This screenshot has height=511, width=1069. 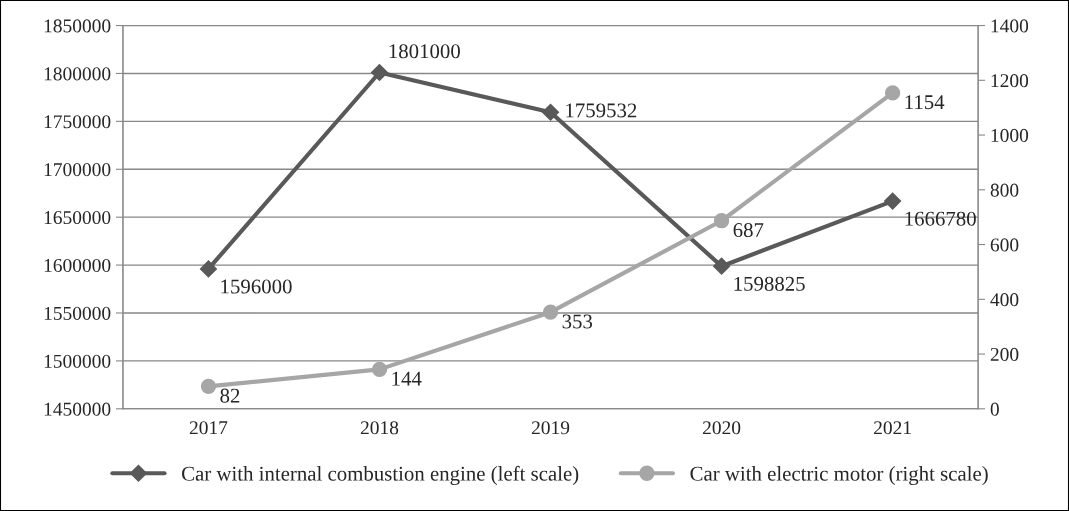 I want to click on data-label: 1154, so click(x=925, y=102).